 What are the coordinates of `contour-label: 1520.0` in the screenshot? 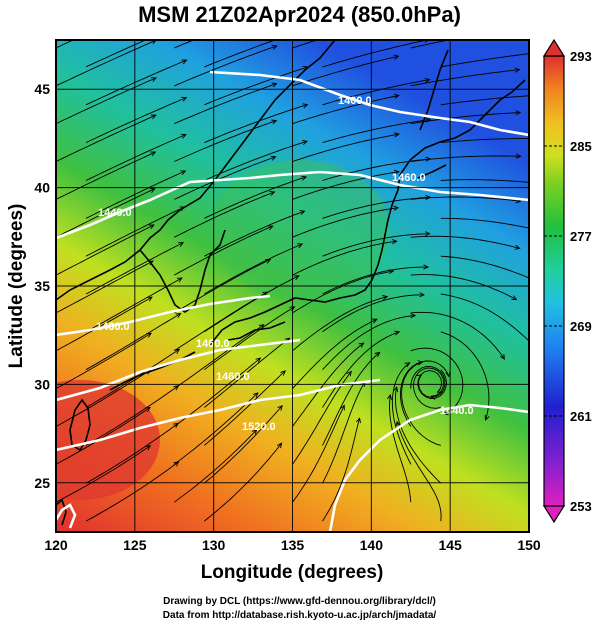 It's located at (259, 427).